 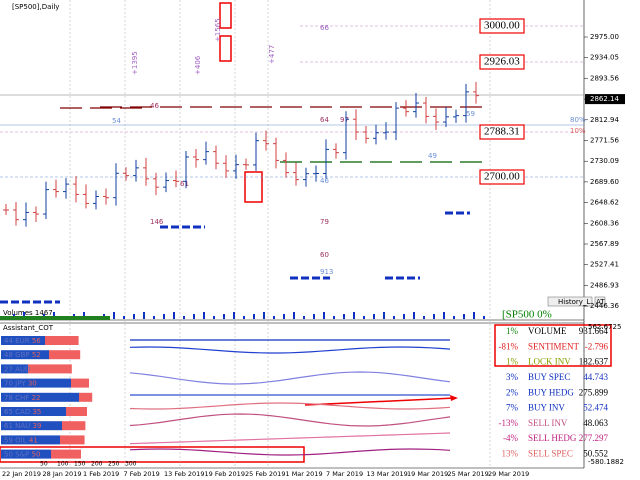 What do you see at coordinates (35, 7) in the screenshot?
I see `symbol: [SP500],Daily` at bounding box center [35, 7].